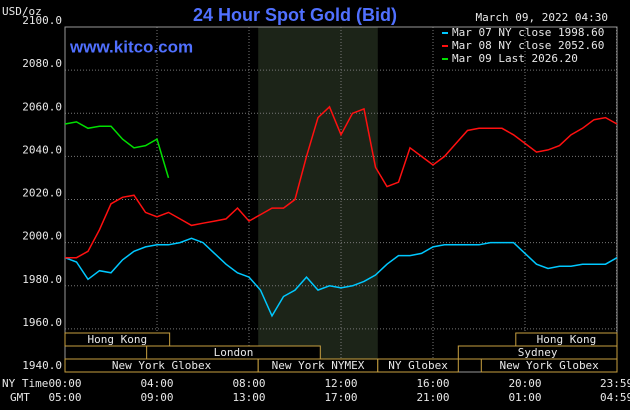 This screenshot has width=630, height=410. Describe the element at coordinates (340, 383) in the screenshot. I see `x-tick-label: 12:00` at that location.